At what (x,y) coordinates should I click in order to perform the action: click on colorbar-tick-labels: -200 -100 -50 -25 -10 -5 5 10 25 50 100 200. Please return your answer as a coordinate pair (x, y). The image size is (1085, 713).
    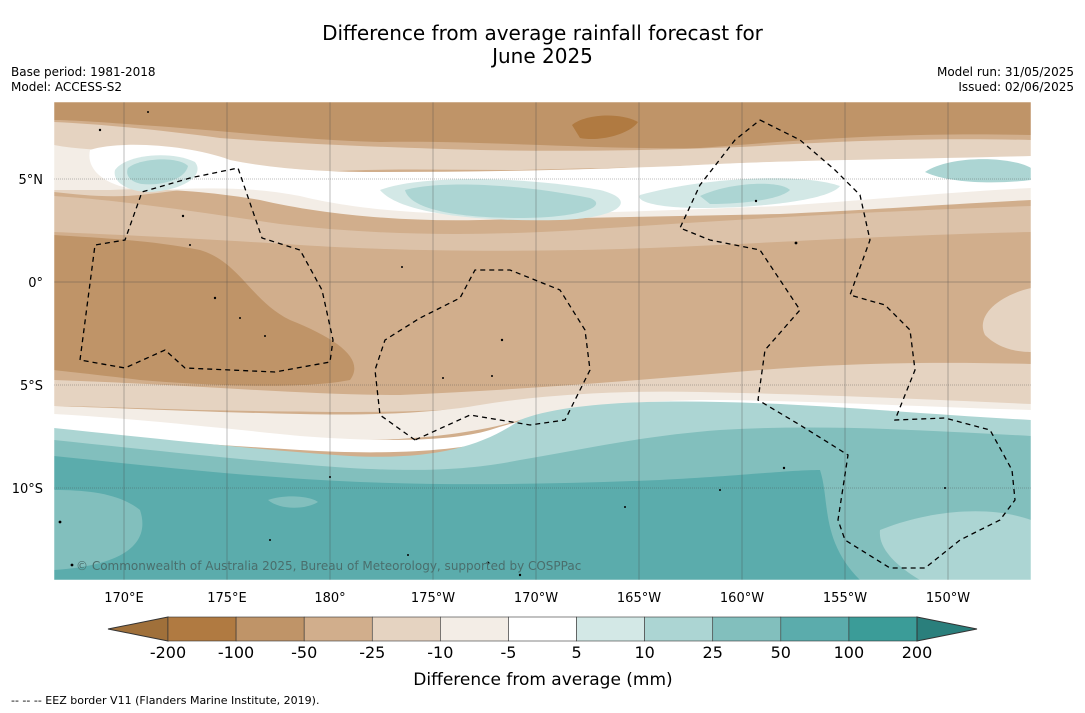
    Looking at the image, I should click on (541, 652).